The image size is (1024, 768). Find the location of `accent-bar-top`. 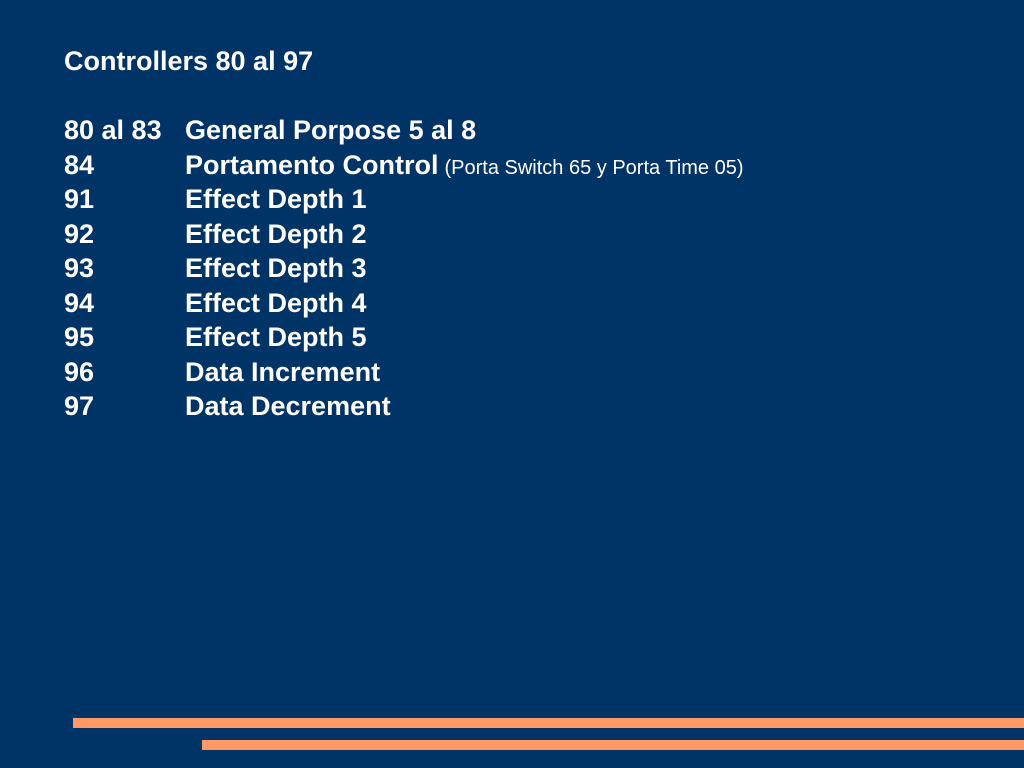

accent-bar-top is located at coordinates (548, 723).